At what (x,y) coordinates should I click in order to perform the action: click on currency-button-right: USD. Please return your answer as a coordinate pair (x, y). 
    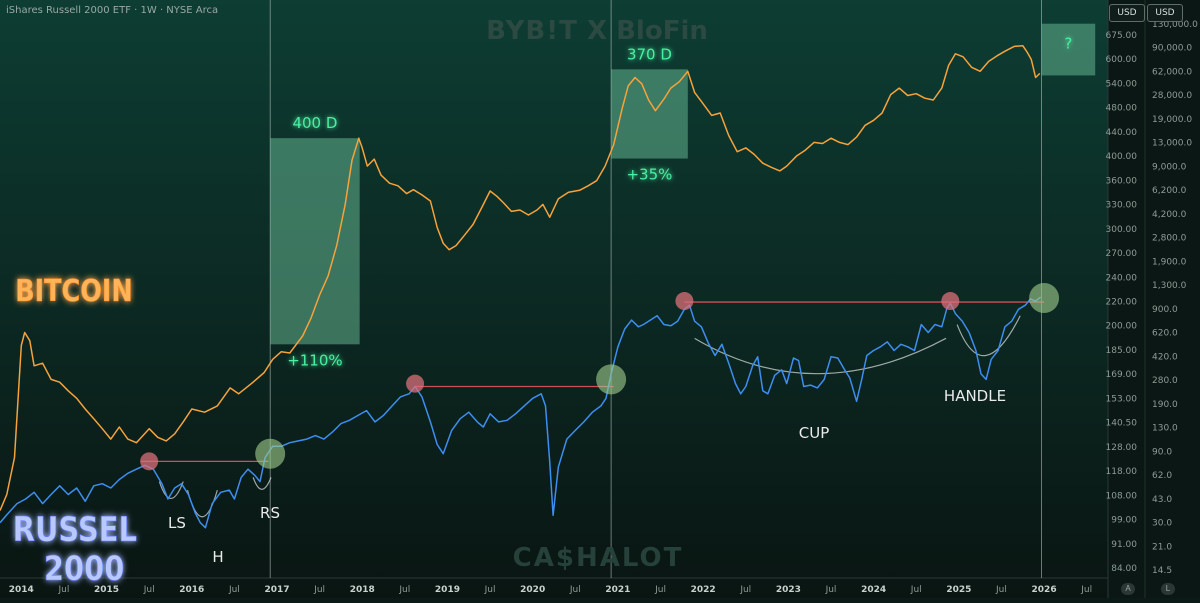
    Looking at the image, I should click on (1165, 13).